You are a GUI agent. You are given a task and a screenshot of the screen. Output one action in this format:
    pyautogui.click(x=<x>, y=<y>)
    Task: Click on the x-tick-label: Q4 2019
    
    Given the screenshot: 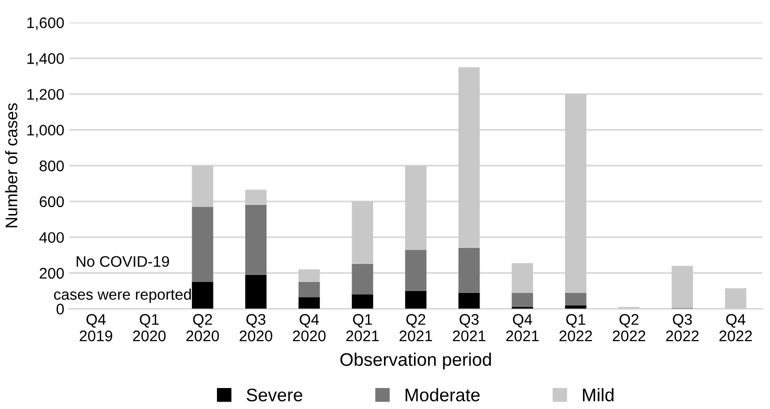 What is the action you would take?
    pyautogui.click(x=96, y=328)
    